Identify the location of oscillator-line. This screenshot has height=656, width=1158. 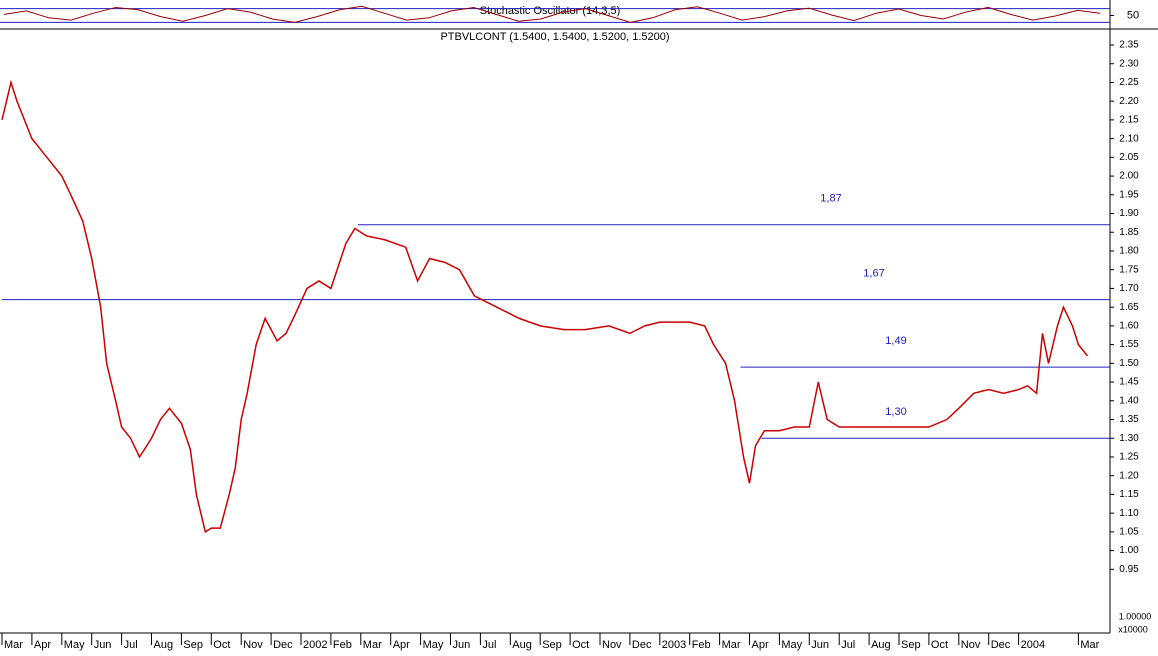
(552, 14).